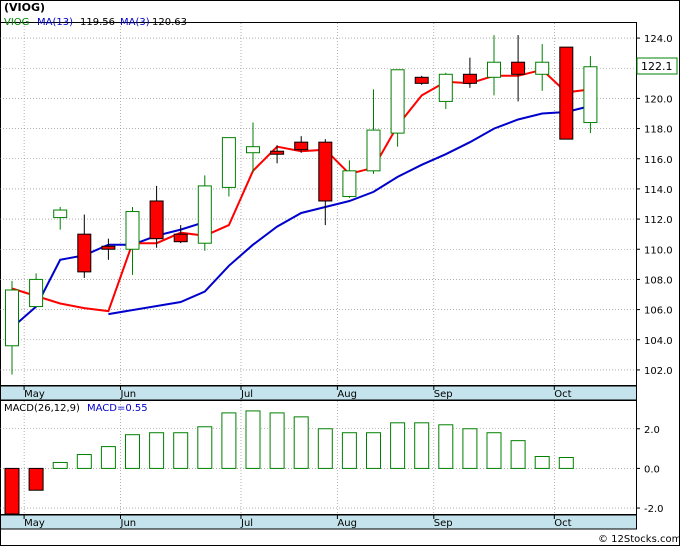 Image resolution: width=680 pixels, height=546 pixels. I want to click on price-tick-label: 104.0, so click(658, 341).